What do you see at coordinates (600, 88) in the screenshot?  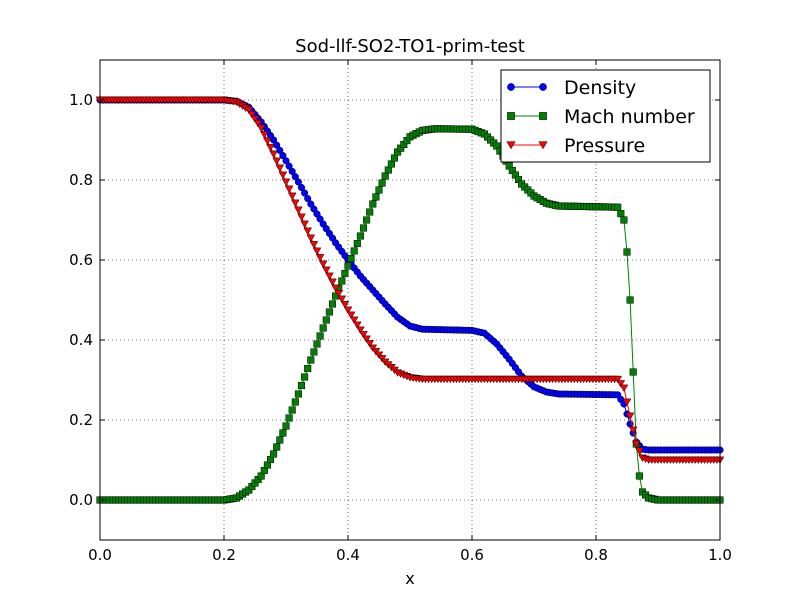 I see `legend-label: Density` at bounding box center [600, 88].